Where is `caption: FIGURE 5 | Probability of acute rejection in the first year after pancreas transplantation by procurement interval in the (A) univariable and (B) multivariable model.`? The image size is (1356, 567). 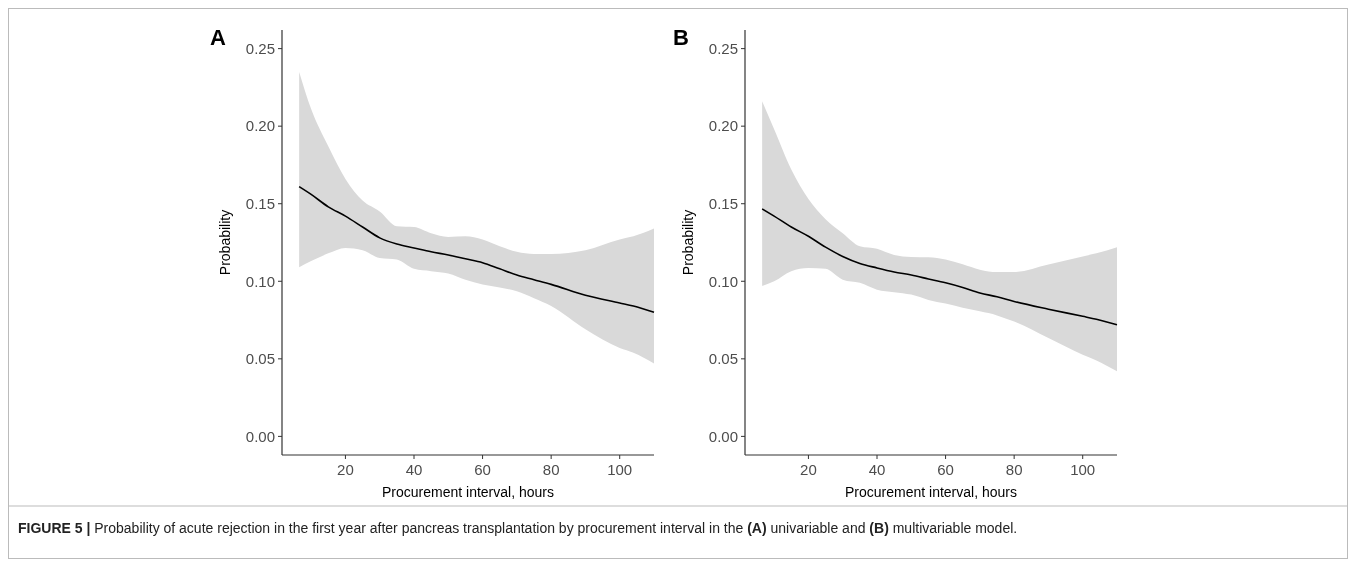 caption: FIGURE 5 | Probability of acute rejection in the first year after pancreas transplantation by procurement interval in the (A) univariable and (B) multivariable model. is located at coordinates (518, 528).